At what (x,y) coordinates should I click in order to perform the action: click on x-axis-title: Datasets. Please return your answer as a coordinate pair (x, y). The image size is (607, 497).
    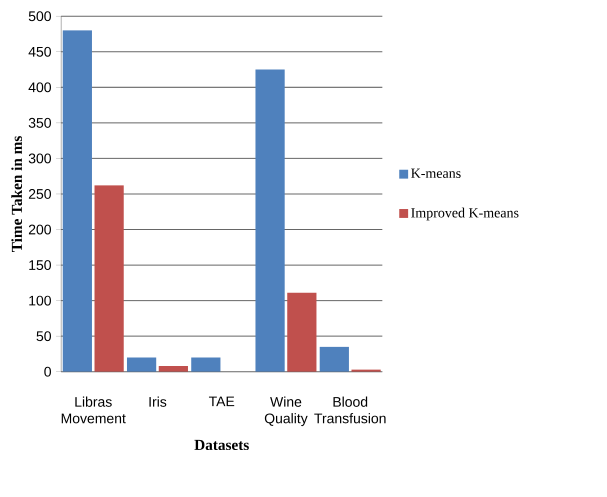
    Looking at the image, I should click on (221, 445).